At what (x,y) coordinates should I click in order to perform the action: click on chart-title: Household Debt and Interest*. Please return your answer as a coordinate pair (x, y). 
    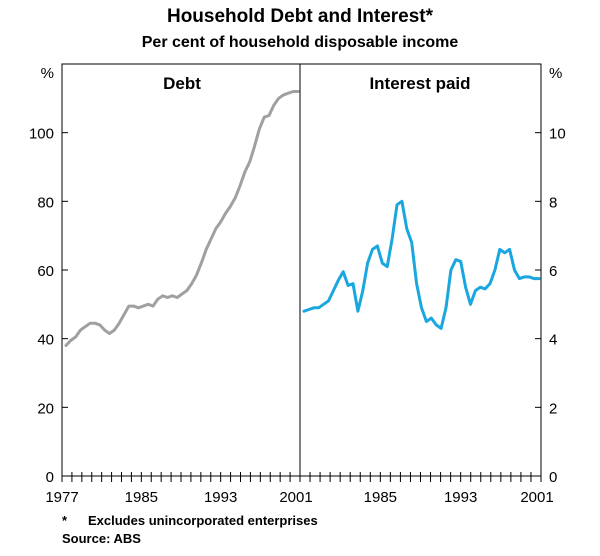
    Looking at the image, I should click on (300, 16).